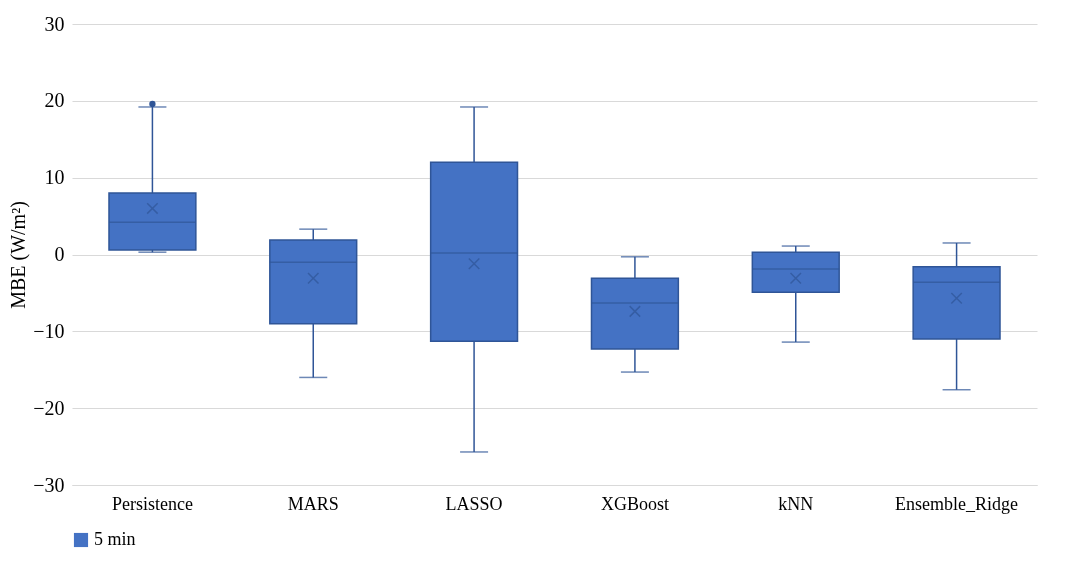 The height and width of the screenshot is (561, 1066). What do you see at coordinates (152, 503) in the screenshot?
I see `x-tick-label: Persistence` at bounding box center [152, 503].